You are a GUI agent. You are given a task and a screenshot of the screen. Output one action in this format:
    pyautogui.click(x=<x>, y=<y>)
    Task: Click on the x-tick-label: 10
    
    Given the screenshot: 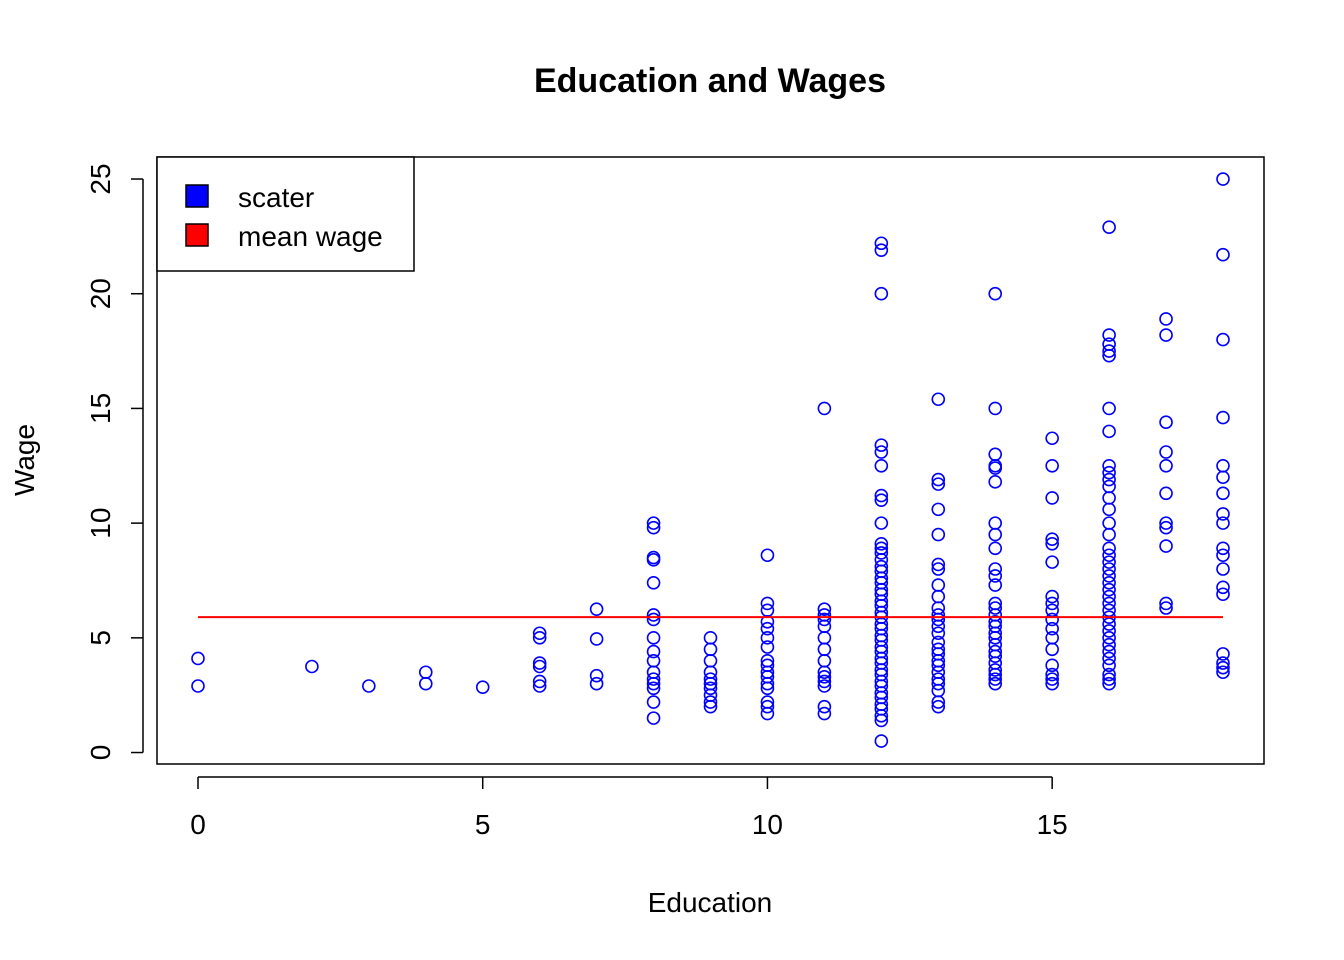 What is the action you would take?
    pyautogui.click(x=767, y=824)
    